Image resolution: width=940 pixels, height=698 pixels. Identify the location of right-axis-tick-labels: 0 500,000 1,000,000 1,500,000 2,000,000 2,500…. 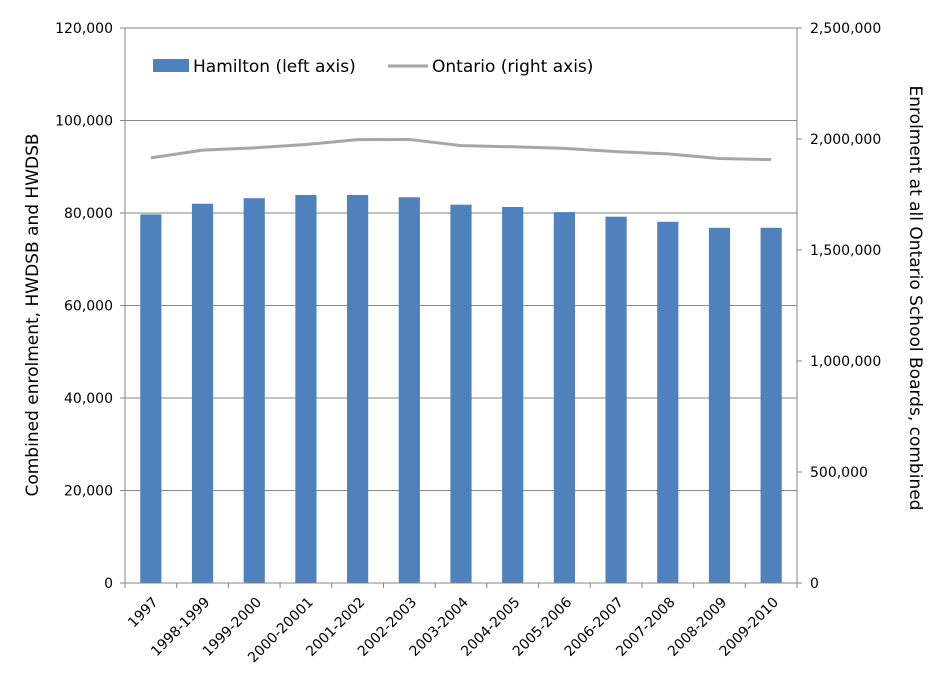
(839, 306).